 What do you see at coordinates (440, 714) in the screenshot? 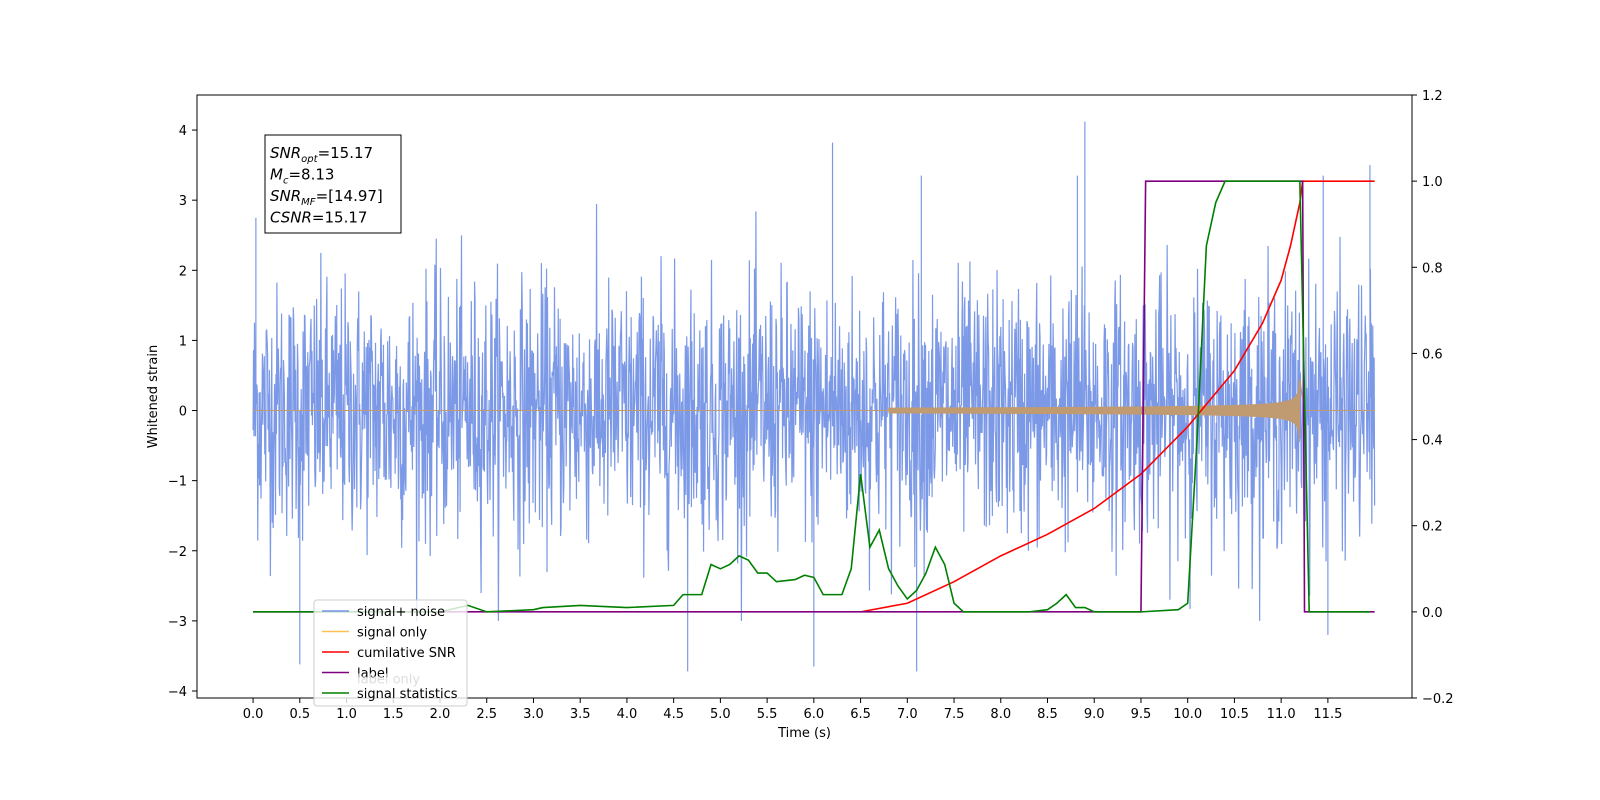
I see `x-tick-label: 2.0` at bounding box center [440, 714].